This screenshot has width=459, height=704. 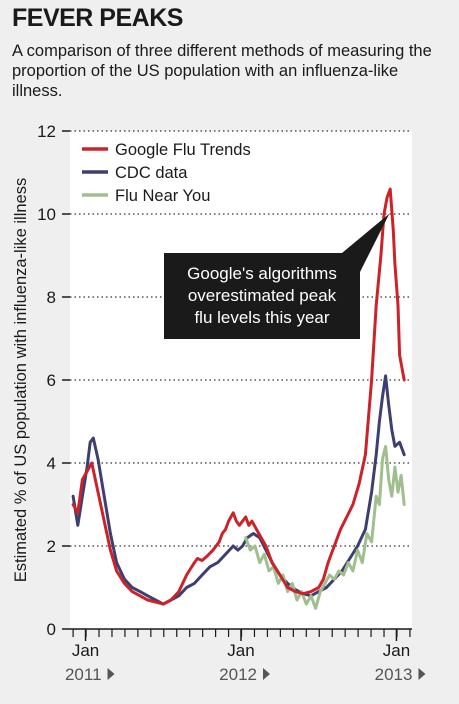 What do you see at coordinates (422, 674) in the screenshot?
I see `x-tick-arrow-2013` at bounding box center [422, 674].